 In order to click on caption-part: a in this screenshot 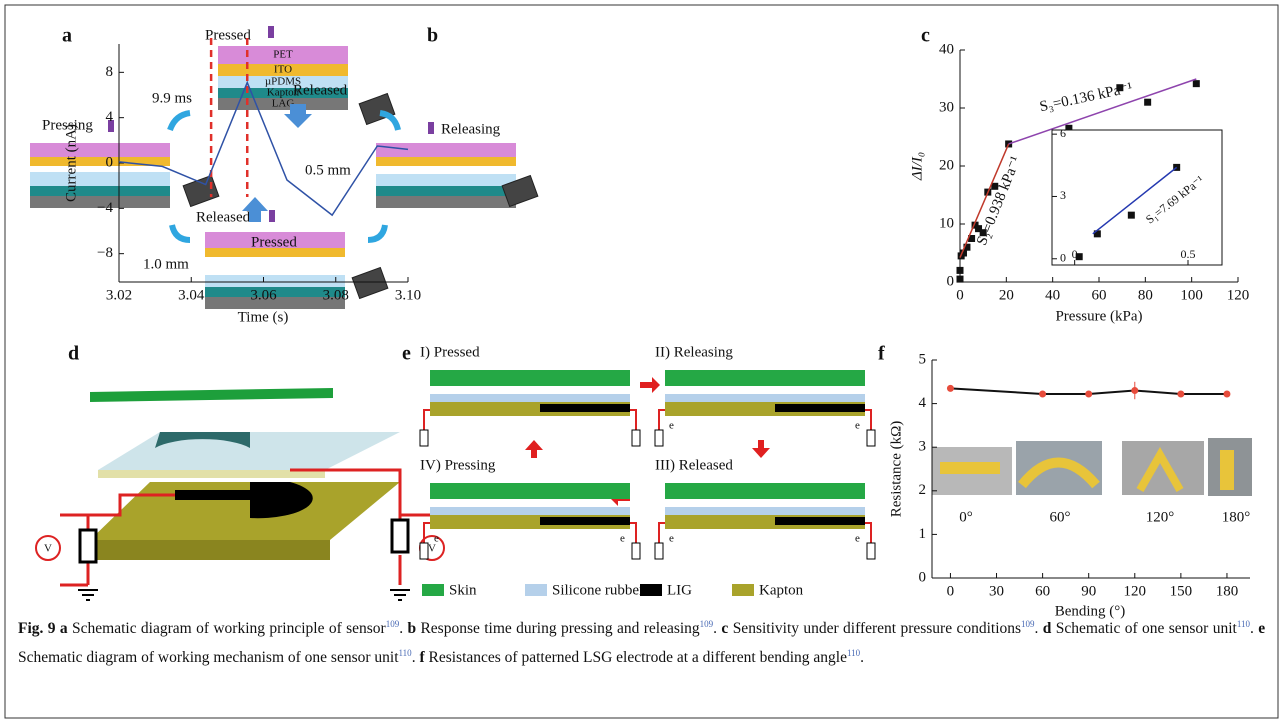, I will do `click(63, 628)`.